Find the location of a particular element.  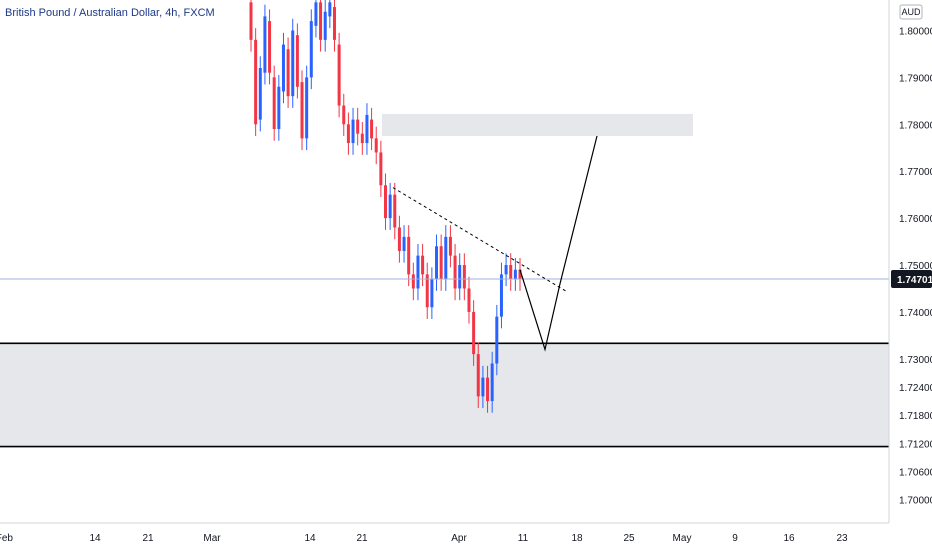

projection-path is located at coordinates (558, 243).